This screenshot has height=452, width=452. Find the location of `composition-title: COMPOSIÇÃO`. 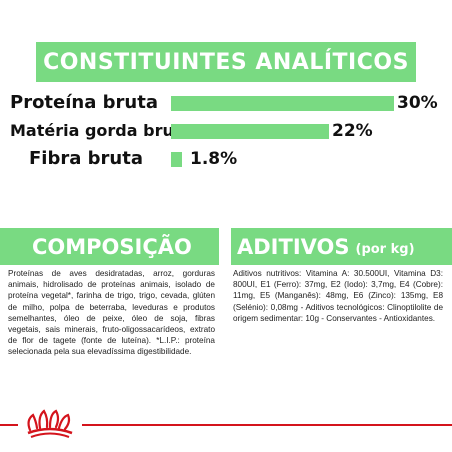

composition-title: COMPOSIÇÃO is located at coordinates (112, 246).